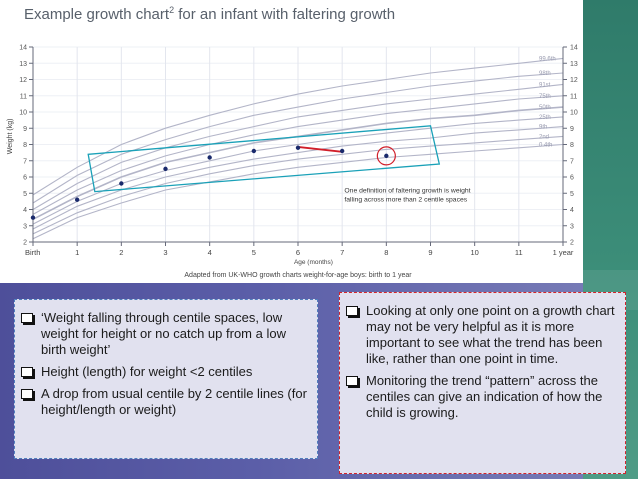 This screenshot has width=638, height=479. What do you see at coordinates (320, 149) in the screenshot?
I see `falling-trend-line` at bounding box center [320, 149].